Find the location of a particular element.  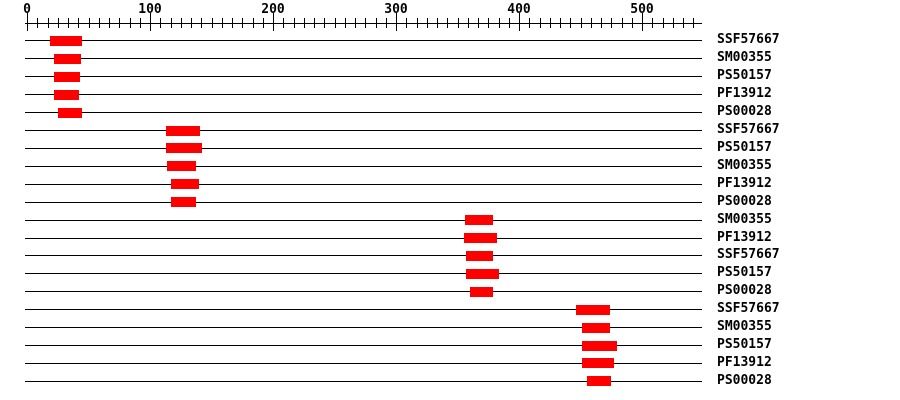

x-axis-tick-label: 0 is located at coordinates (27, 9).